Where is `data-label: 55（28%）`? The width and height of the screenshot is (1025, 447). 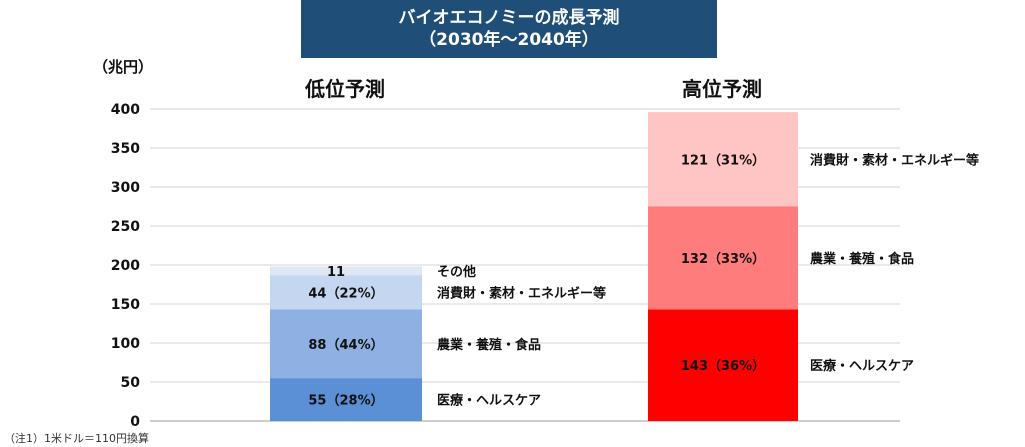 data-label: 55（28%） is located at coordinates (345, 401).